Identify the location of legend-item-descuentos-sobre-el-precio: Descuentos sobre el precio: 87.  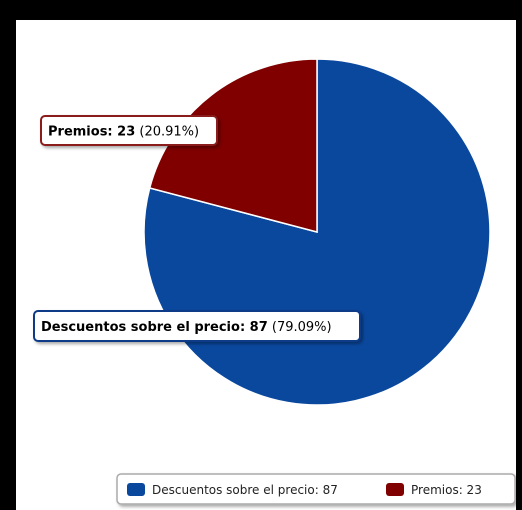
(232, 490).